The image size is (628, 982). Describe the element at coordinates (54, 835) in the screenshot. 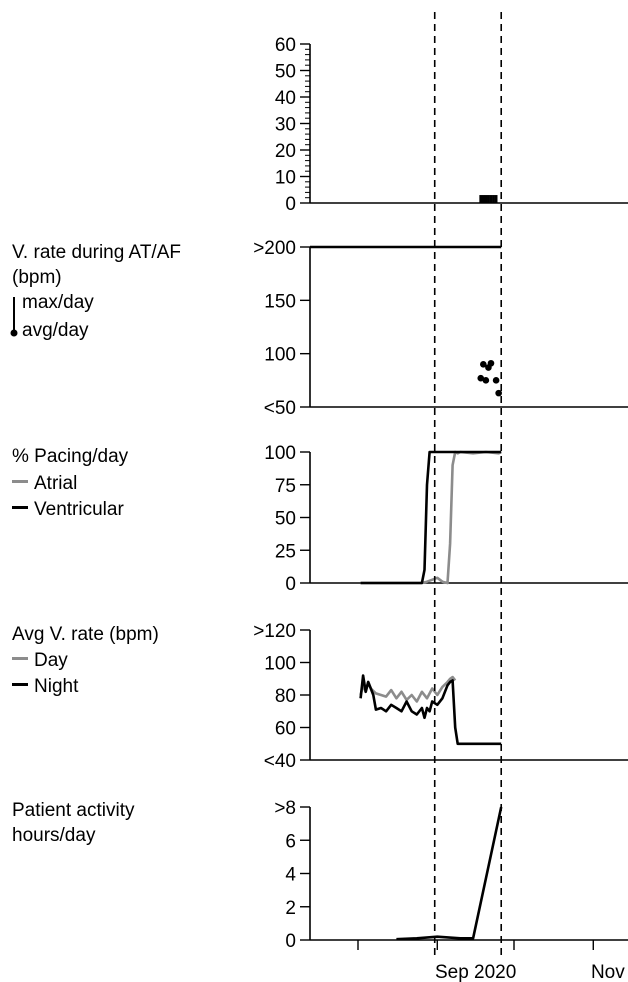

I see `activity-panel-title-line2: hours/day` at that location.